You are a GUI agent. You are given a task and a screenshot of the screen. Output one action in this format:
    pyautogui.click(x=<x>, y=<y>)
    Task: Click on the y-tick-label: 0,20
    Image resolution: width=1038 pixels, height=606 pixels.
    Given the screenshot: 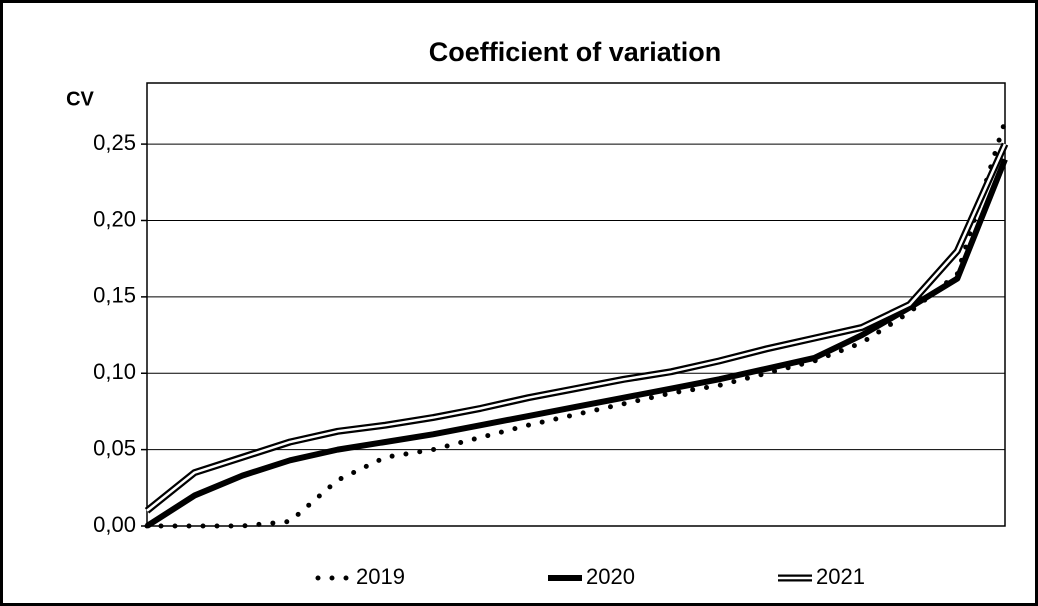 What is the action you would take?
    pyautogui.click(x=114, y=218)
    